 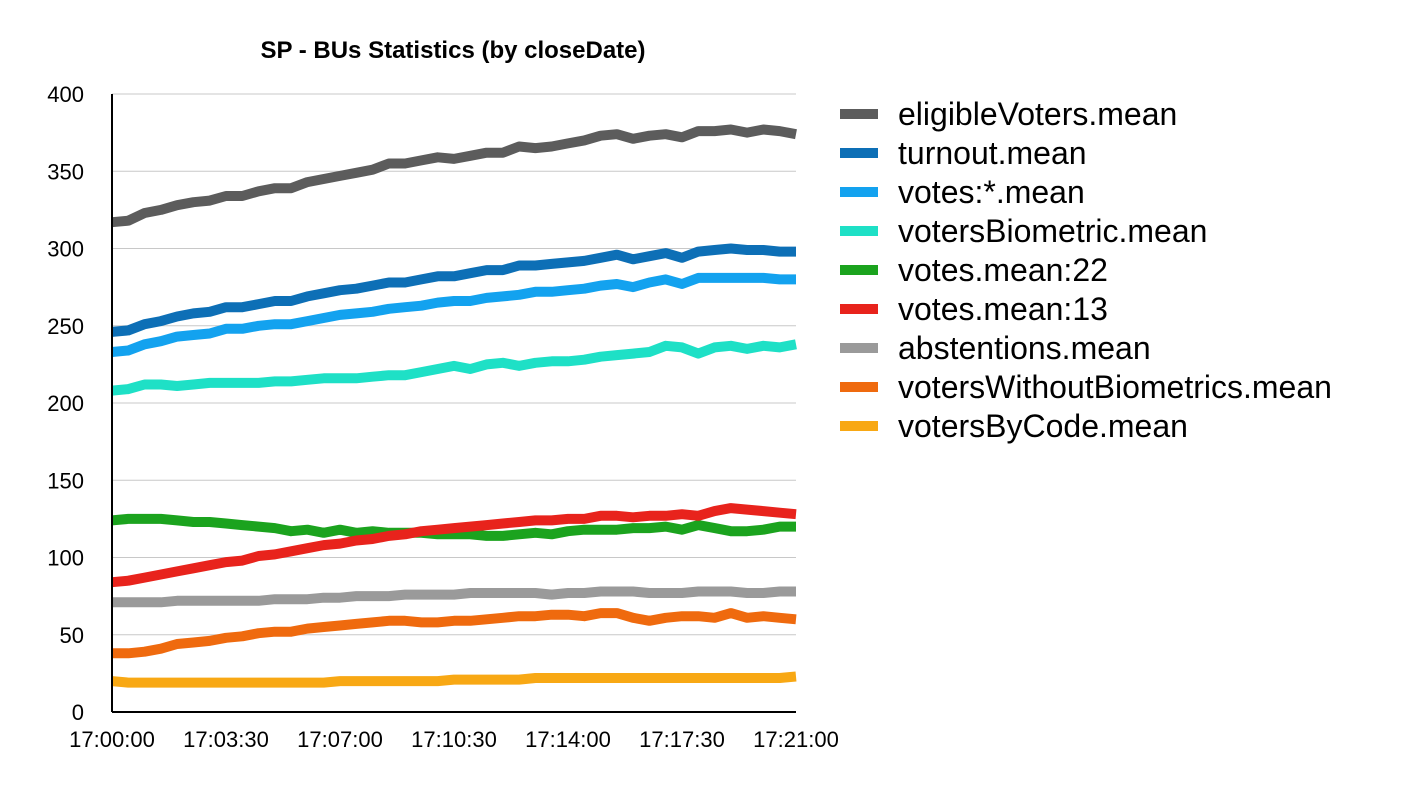 I want to click on legend-label: abstentions.mean, so click(x=1024, y=348).